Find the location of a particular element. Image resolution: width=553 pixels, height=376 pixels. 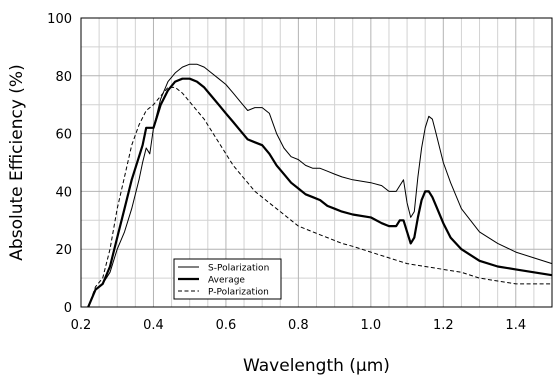

y-tick-label: 100 is located at coordinates (59, 19).